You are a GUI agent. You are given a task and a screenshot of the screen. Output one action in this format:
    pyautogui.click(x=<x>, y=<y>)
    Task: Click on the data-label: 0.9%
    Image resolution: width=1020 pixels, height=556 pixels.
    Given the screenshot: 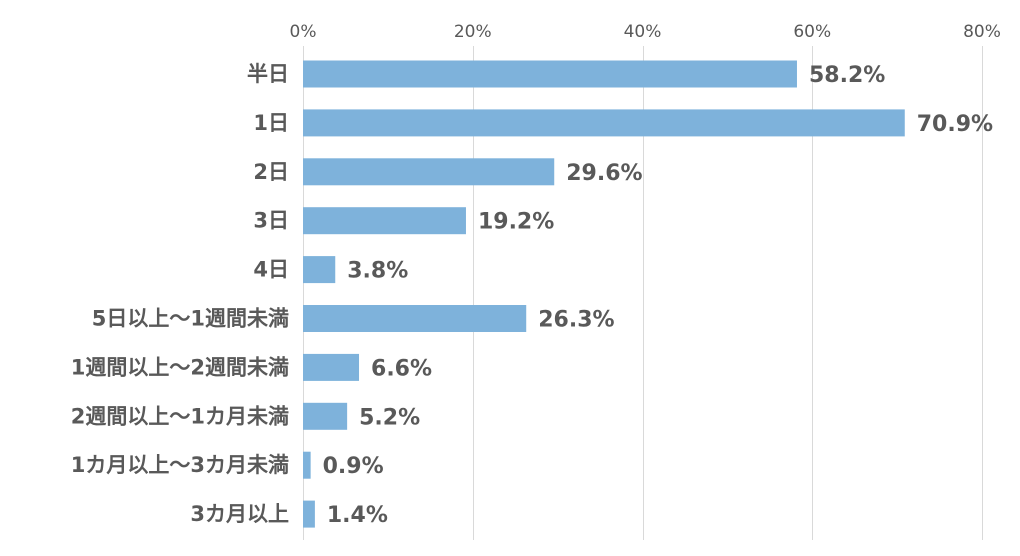 What is the action you would take?
    pyautogui.click(x=353, y=466)
    